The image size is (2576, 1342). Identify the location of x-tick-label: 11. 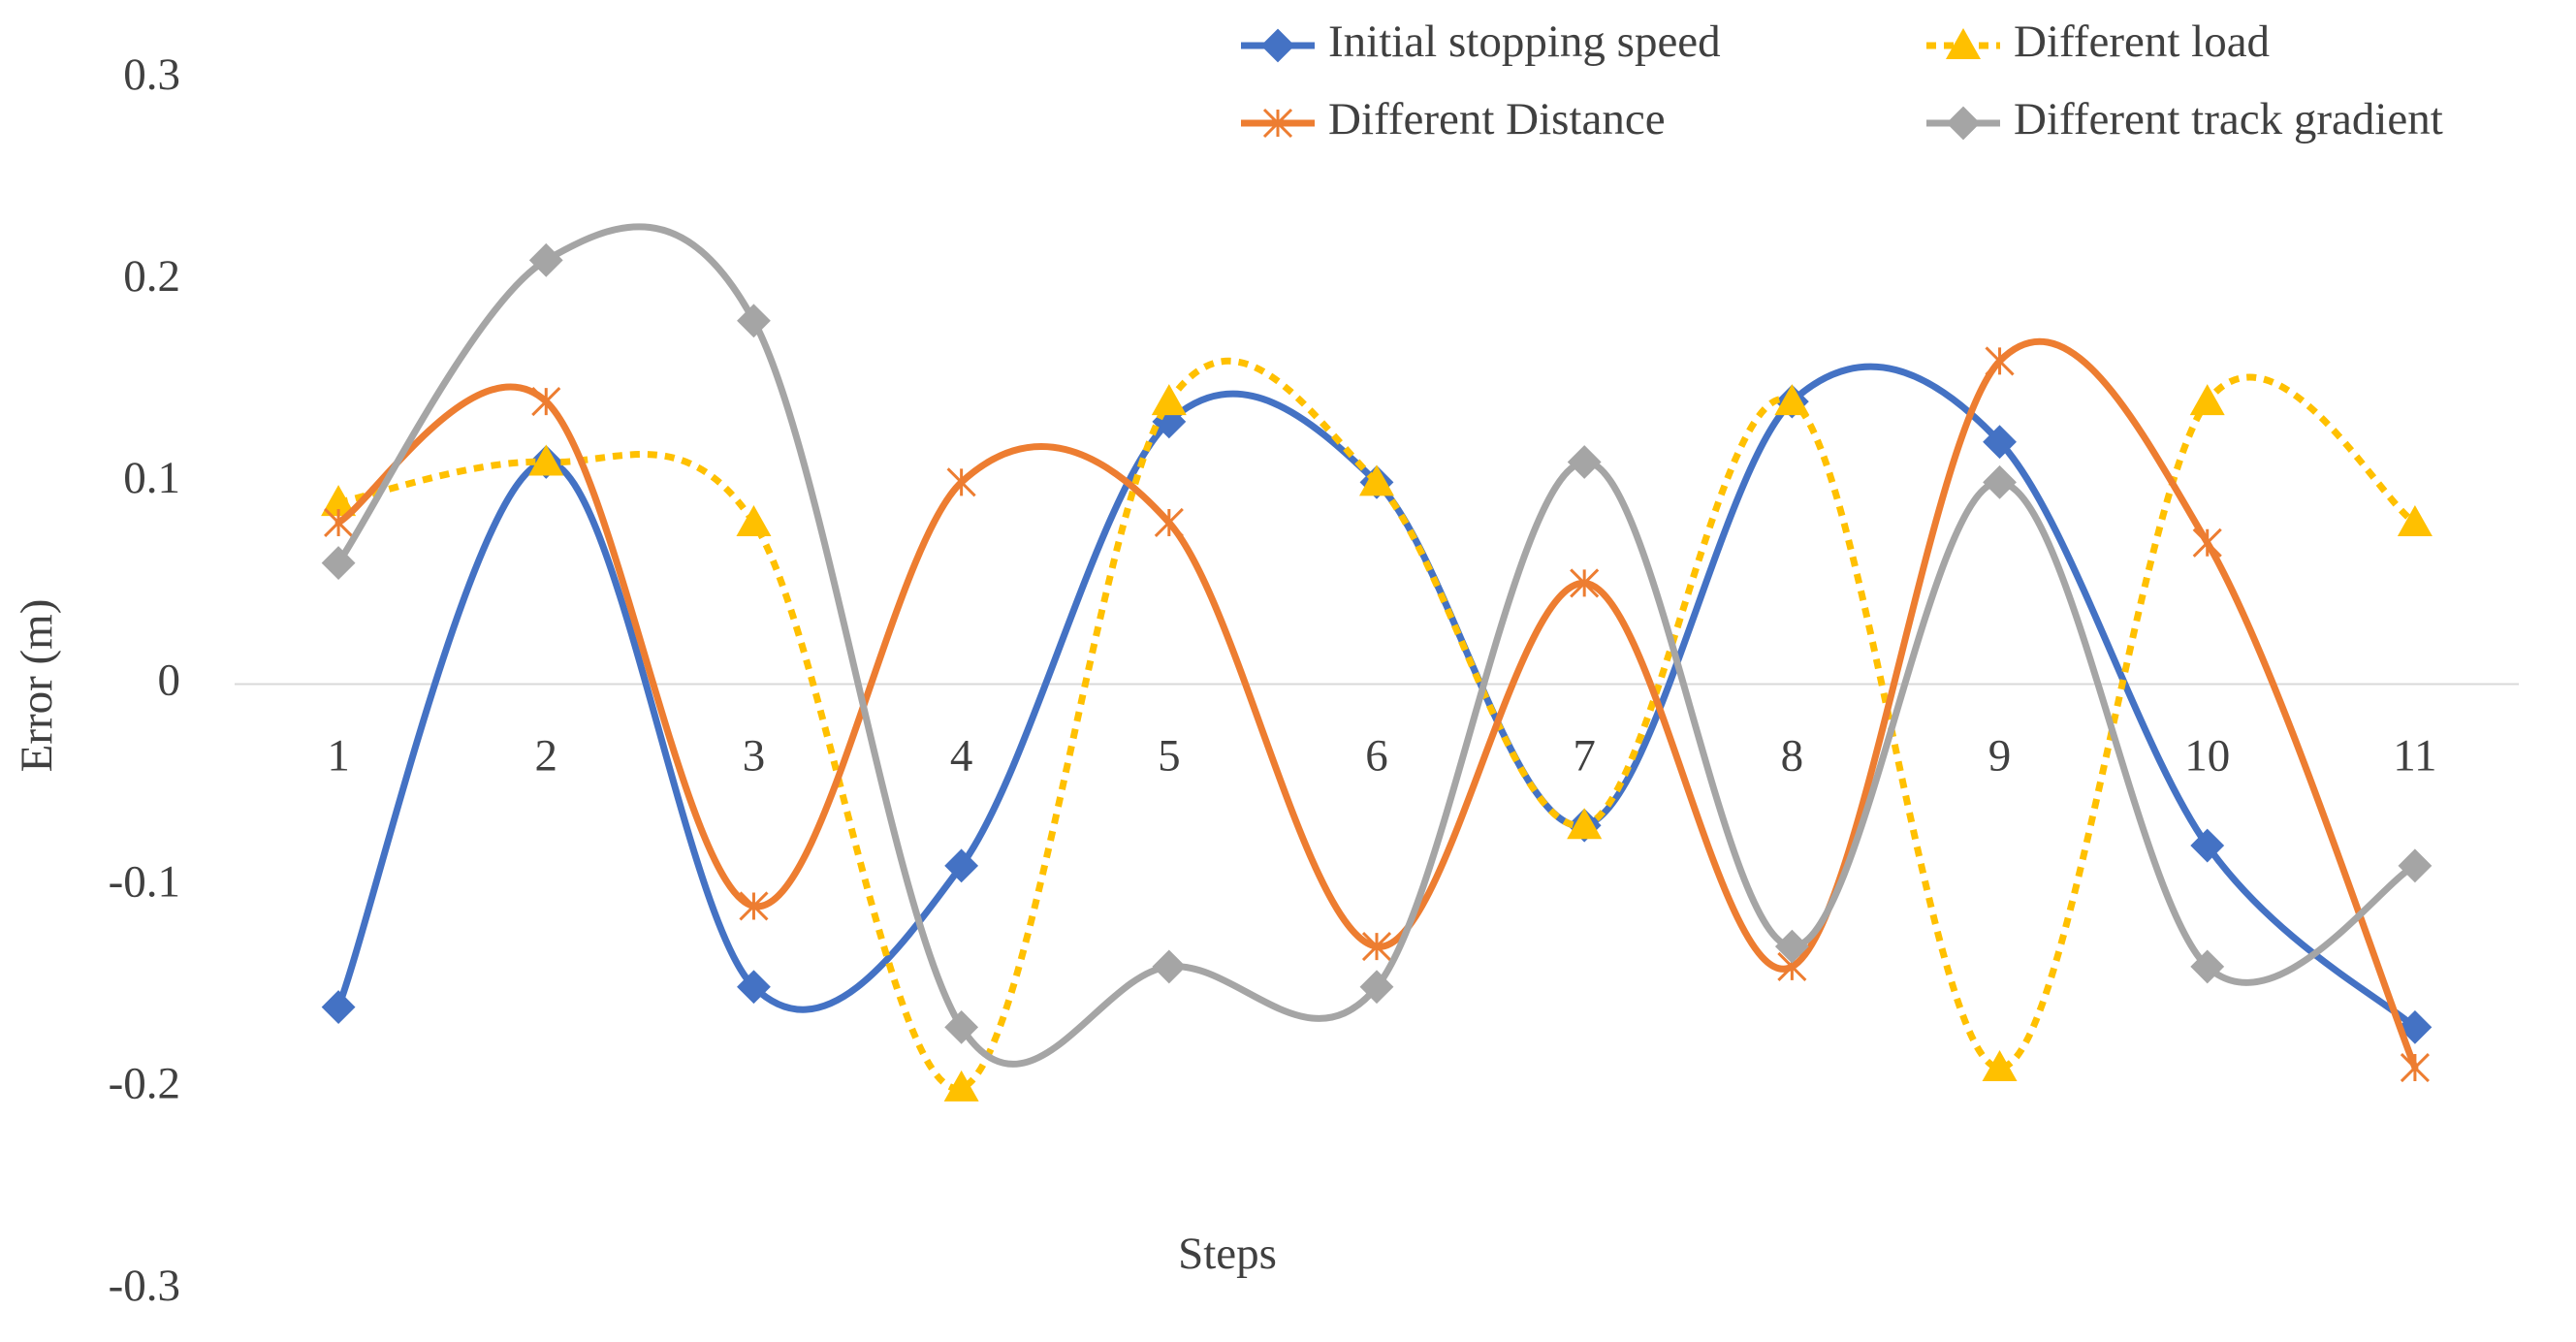
(2414, 755).